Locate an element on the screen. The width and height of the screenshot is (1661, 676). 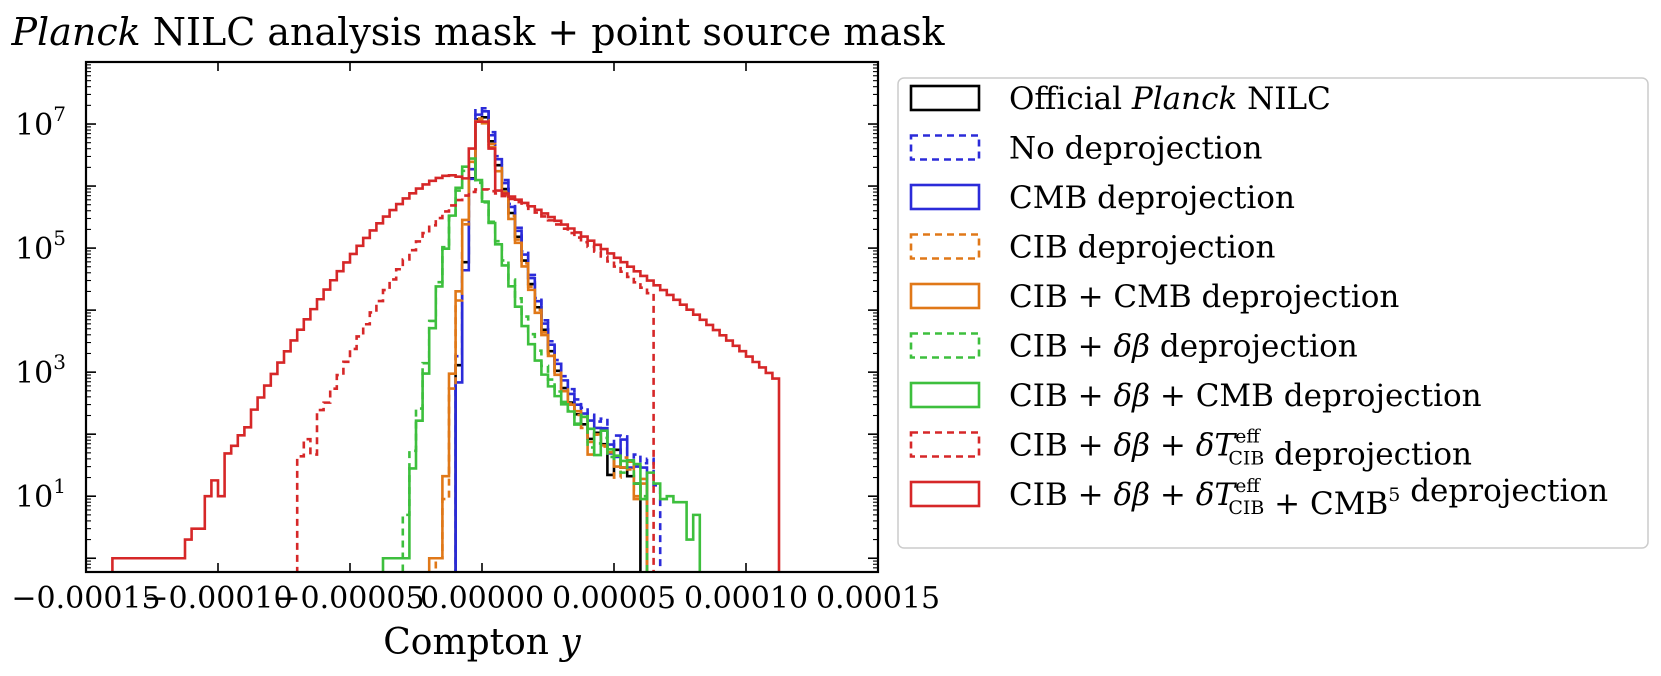
legend-label: CIB + CMB deprojection is located at coordinates (1204, 297).